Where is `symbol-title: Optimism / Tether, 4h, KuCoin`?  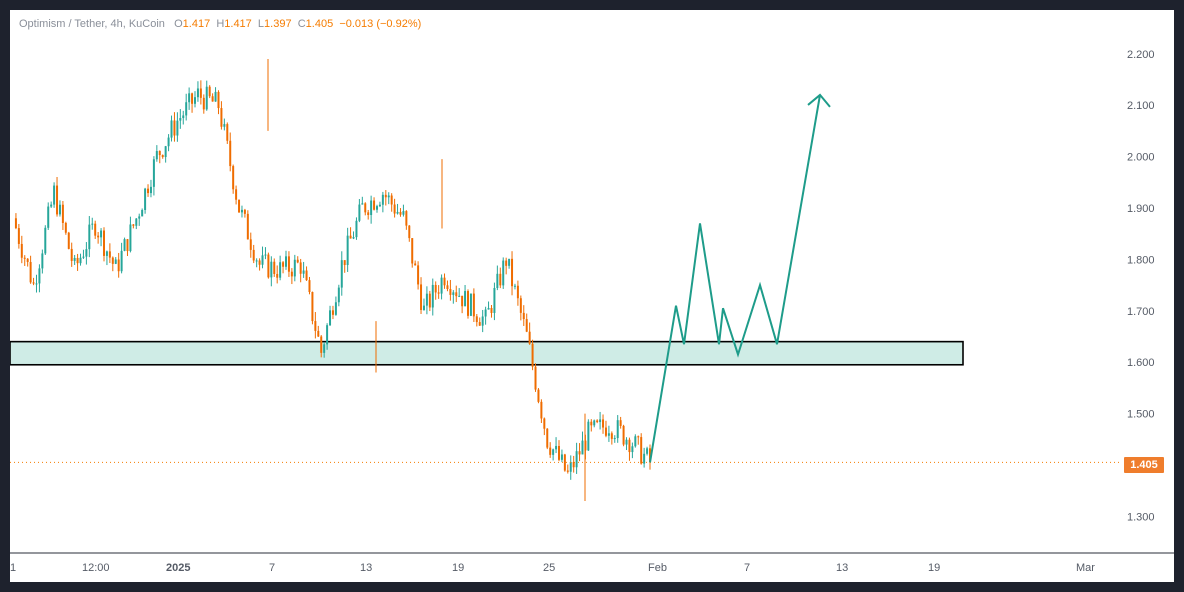
symbol-title: Optimism / Tether, 4h, KuCoin is located at coordinates (92, 24).